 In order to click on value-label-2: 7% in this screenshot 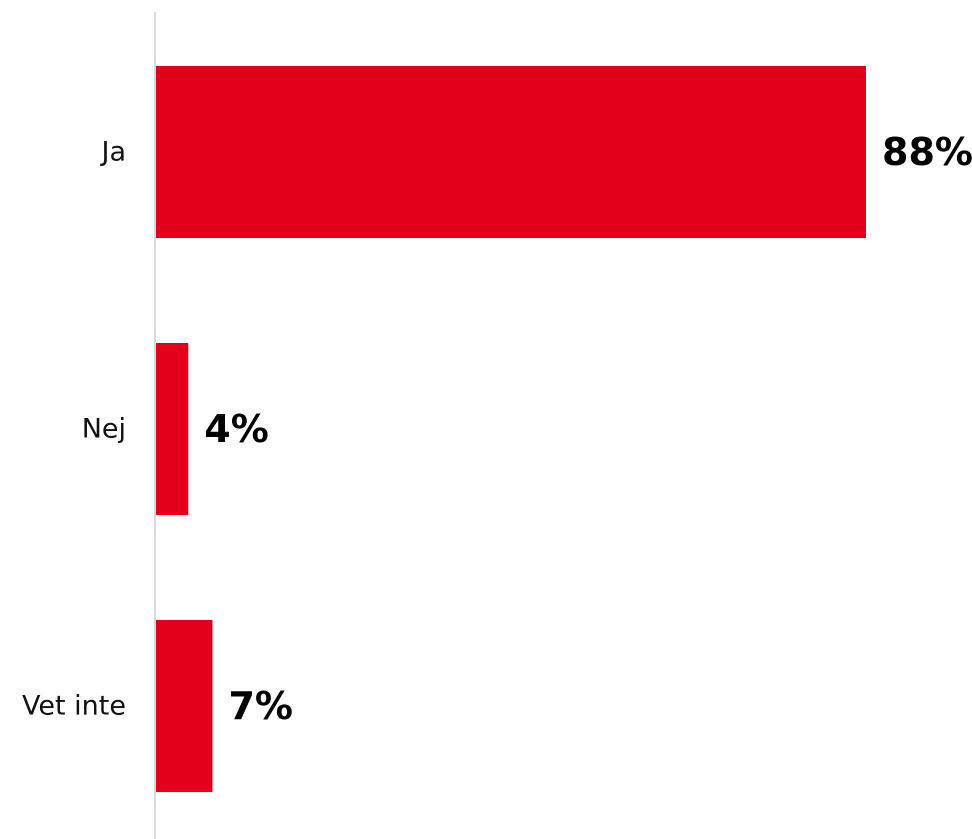, I will do `click(260, 706)`.